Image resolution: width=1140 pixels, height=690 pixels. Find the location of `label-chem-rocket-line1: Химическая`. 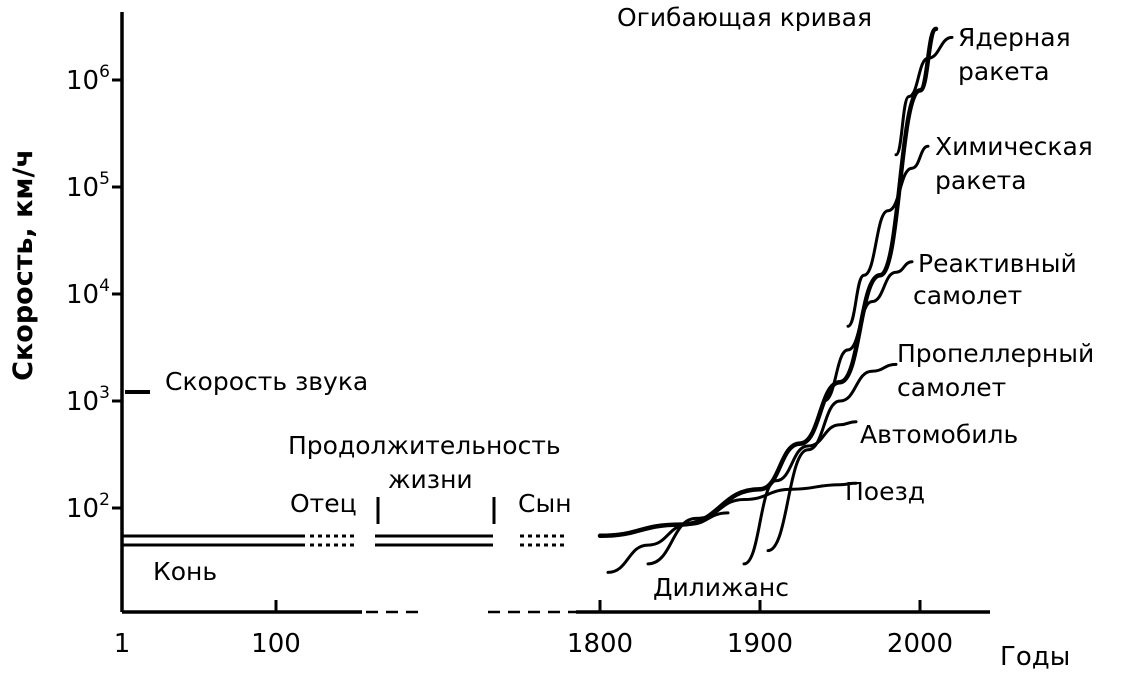

label-chem-rocket-line1: Химическая is located at coordinates (1014, 146).